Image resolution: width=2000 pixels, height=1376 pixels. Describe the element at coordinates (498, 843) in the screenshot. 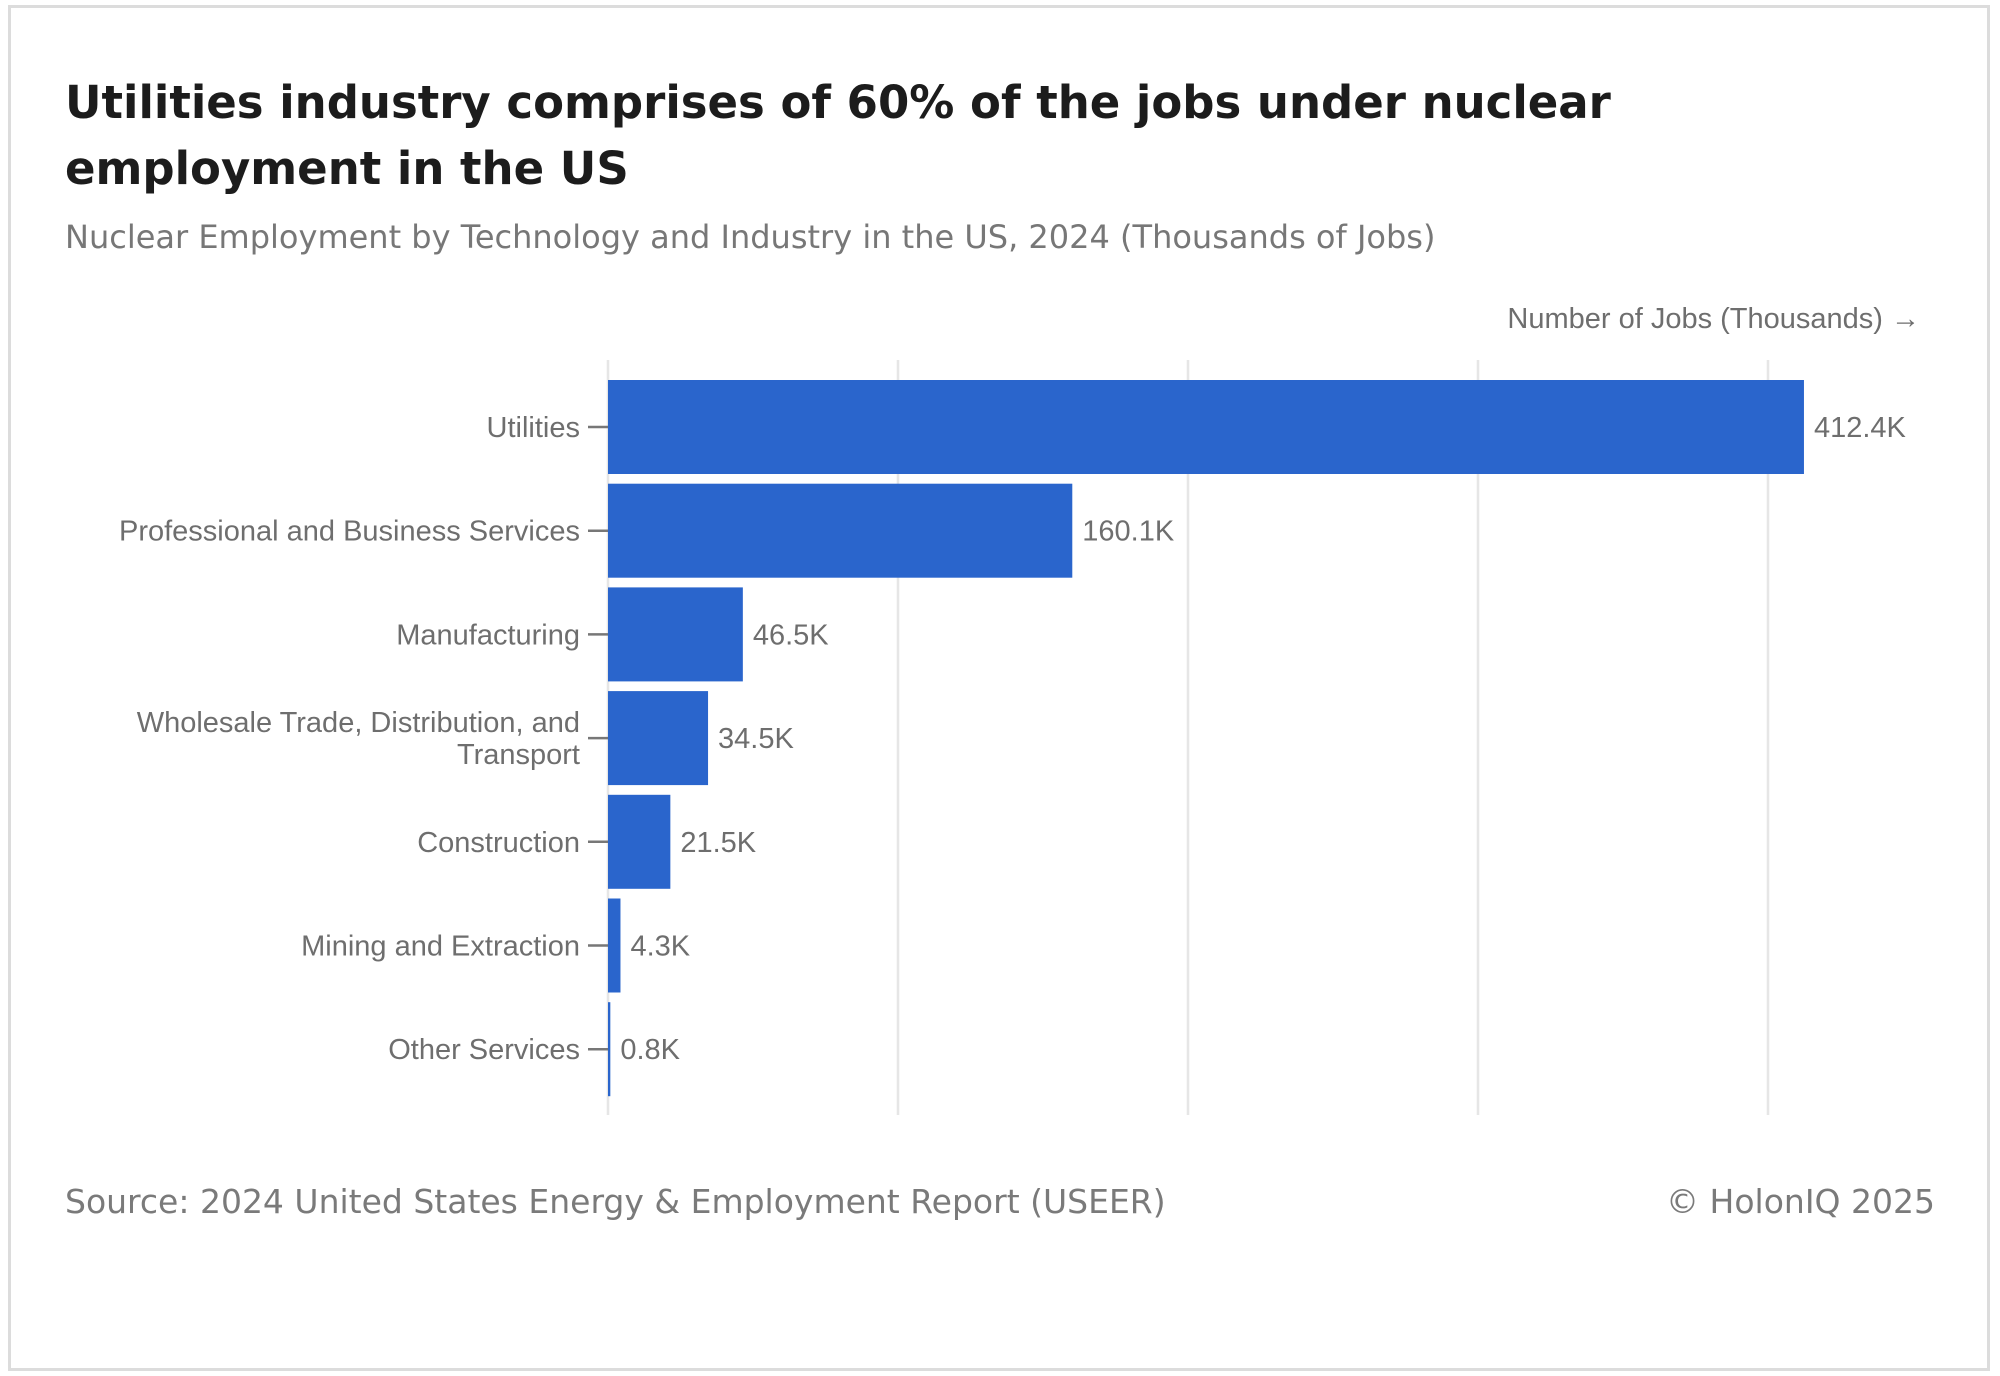

I see `y-tick-label: Construction` at that location.